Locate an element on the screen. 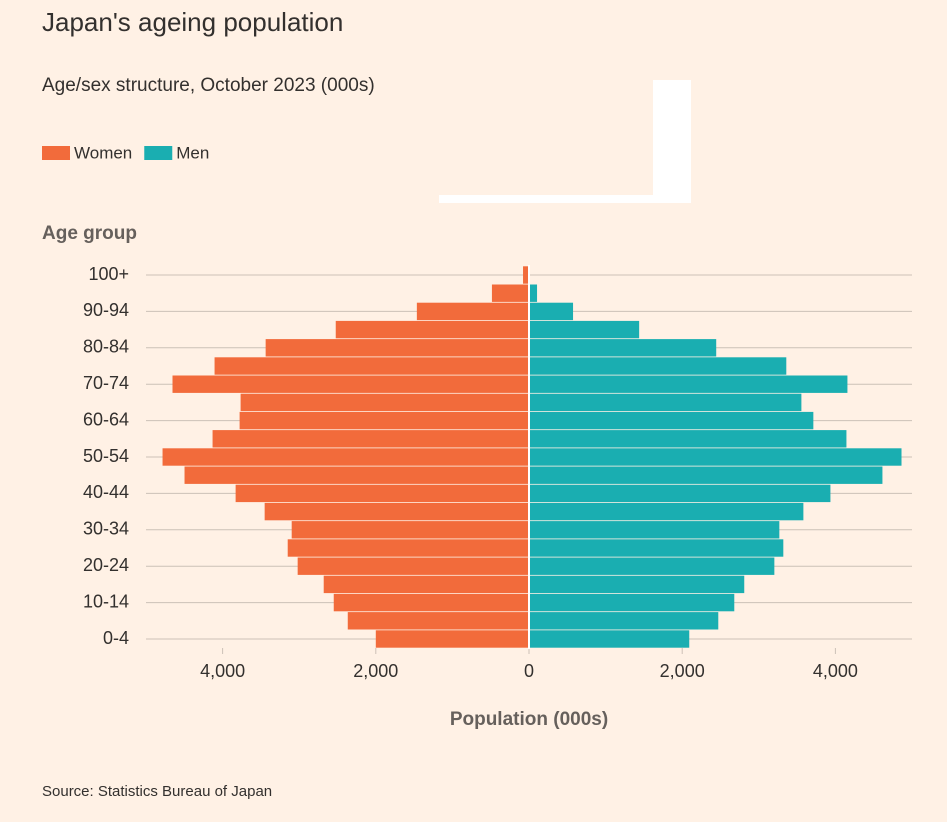 This screenshot has width=947, height=822. legend-label: Women is located at coordinates (103, 152).